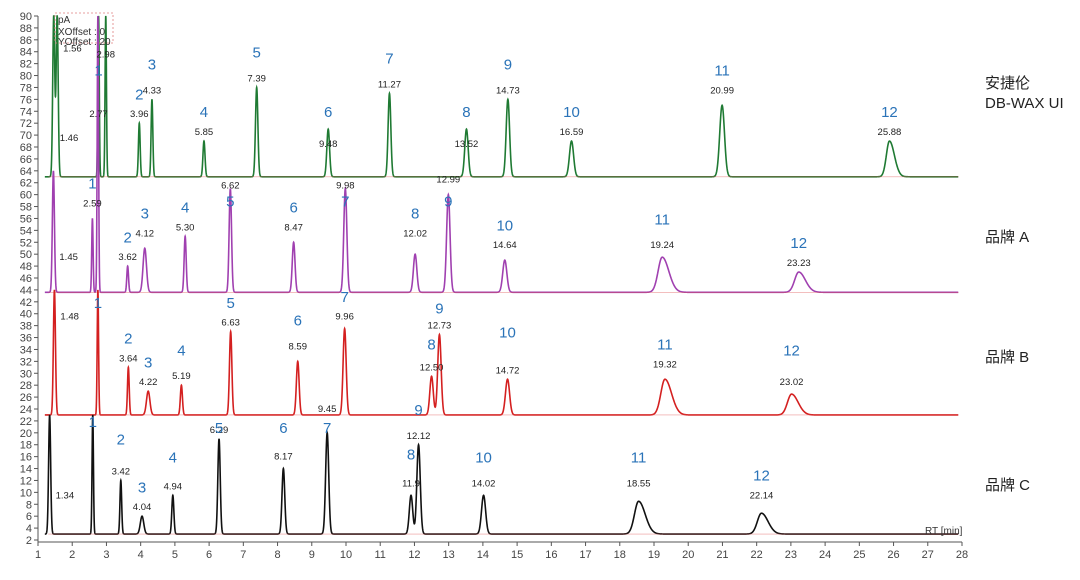 The height and width of the screenshot is (580, 1080). I want to click on x-tick-label: 13, so click(449, 555).